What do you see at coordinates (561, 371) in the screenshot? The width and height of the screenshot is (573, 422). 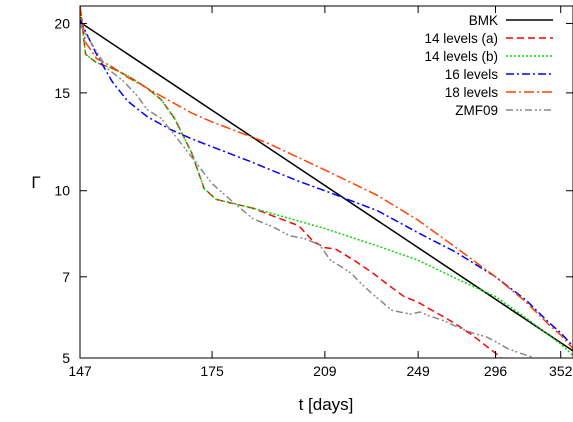 I see `x-tick-label: 352` at bounding box center [561, 371].